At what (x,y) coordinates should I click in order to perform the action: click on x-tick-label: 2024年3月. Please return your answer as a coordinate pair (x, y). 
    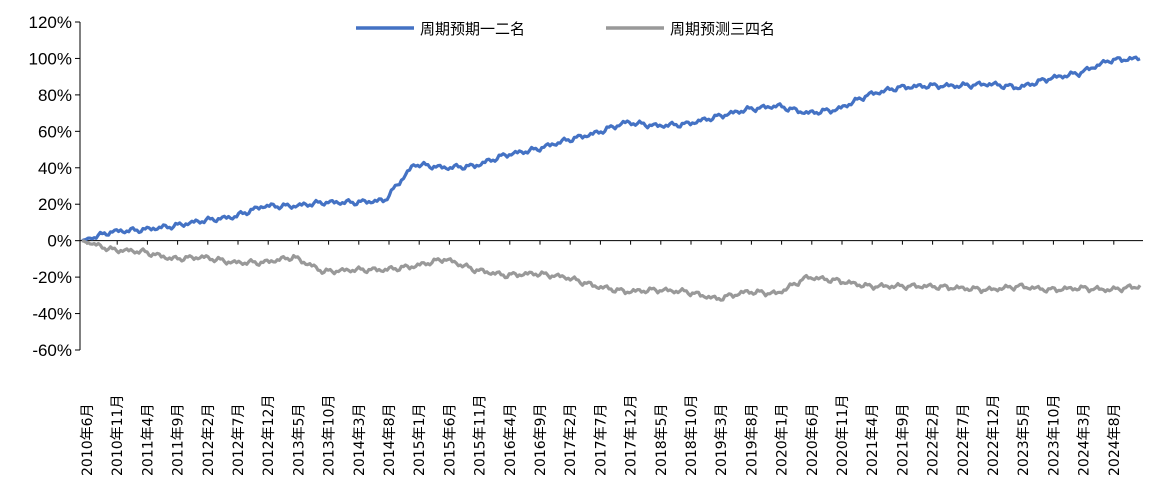
    Looking at the image, I should click on (1085, 439).